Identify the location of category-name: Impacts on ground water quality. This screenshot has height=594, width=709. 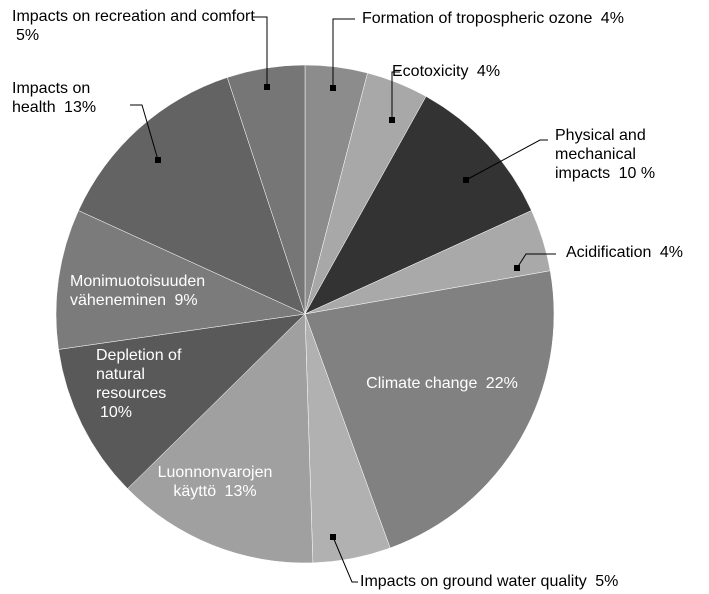
(473, 581).